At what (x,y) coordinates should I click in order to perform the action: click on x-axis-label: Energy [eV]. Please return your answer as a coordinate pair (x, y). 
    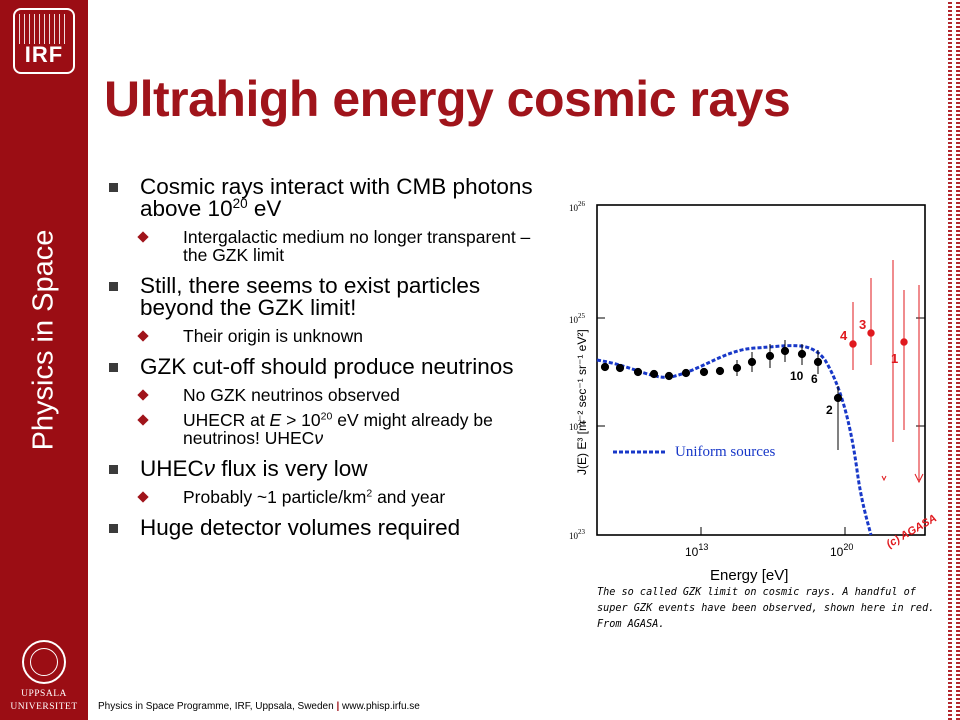
    Looking at the image, I should click on (749, 575).